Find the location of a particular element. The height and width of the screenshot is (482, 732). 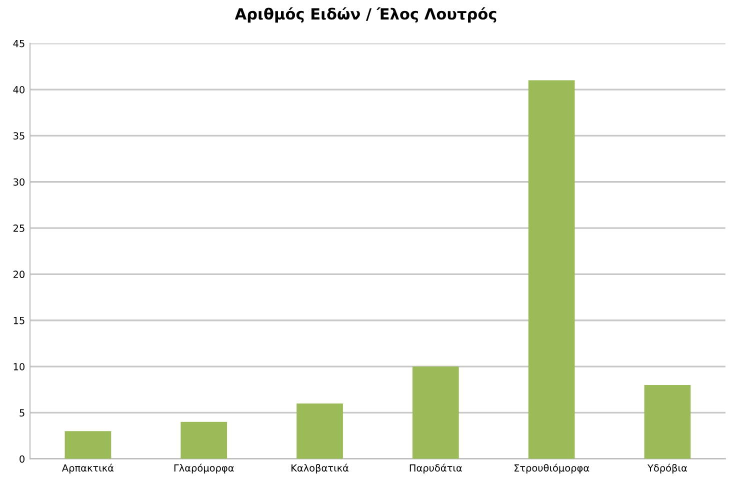

y-tick-label: 45 is located at coordinates (18, 44).